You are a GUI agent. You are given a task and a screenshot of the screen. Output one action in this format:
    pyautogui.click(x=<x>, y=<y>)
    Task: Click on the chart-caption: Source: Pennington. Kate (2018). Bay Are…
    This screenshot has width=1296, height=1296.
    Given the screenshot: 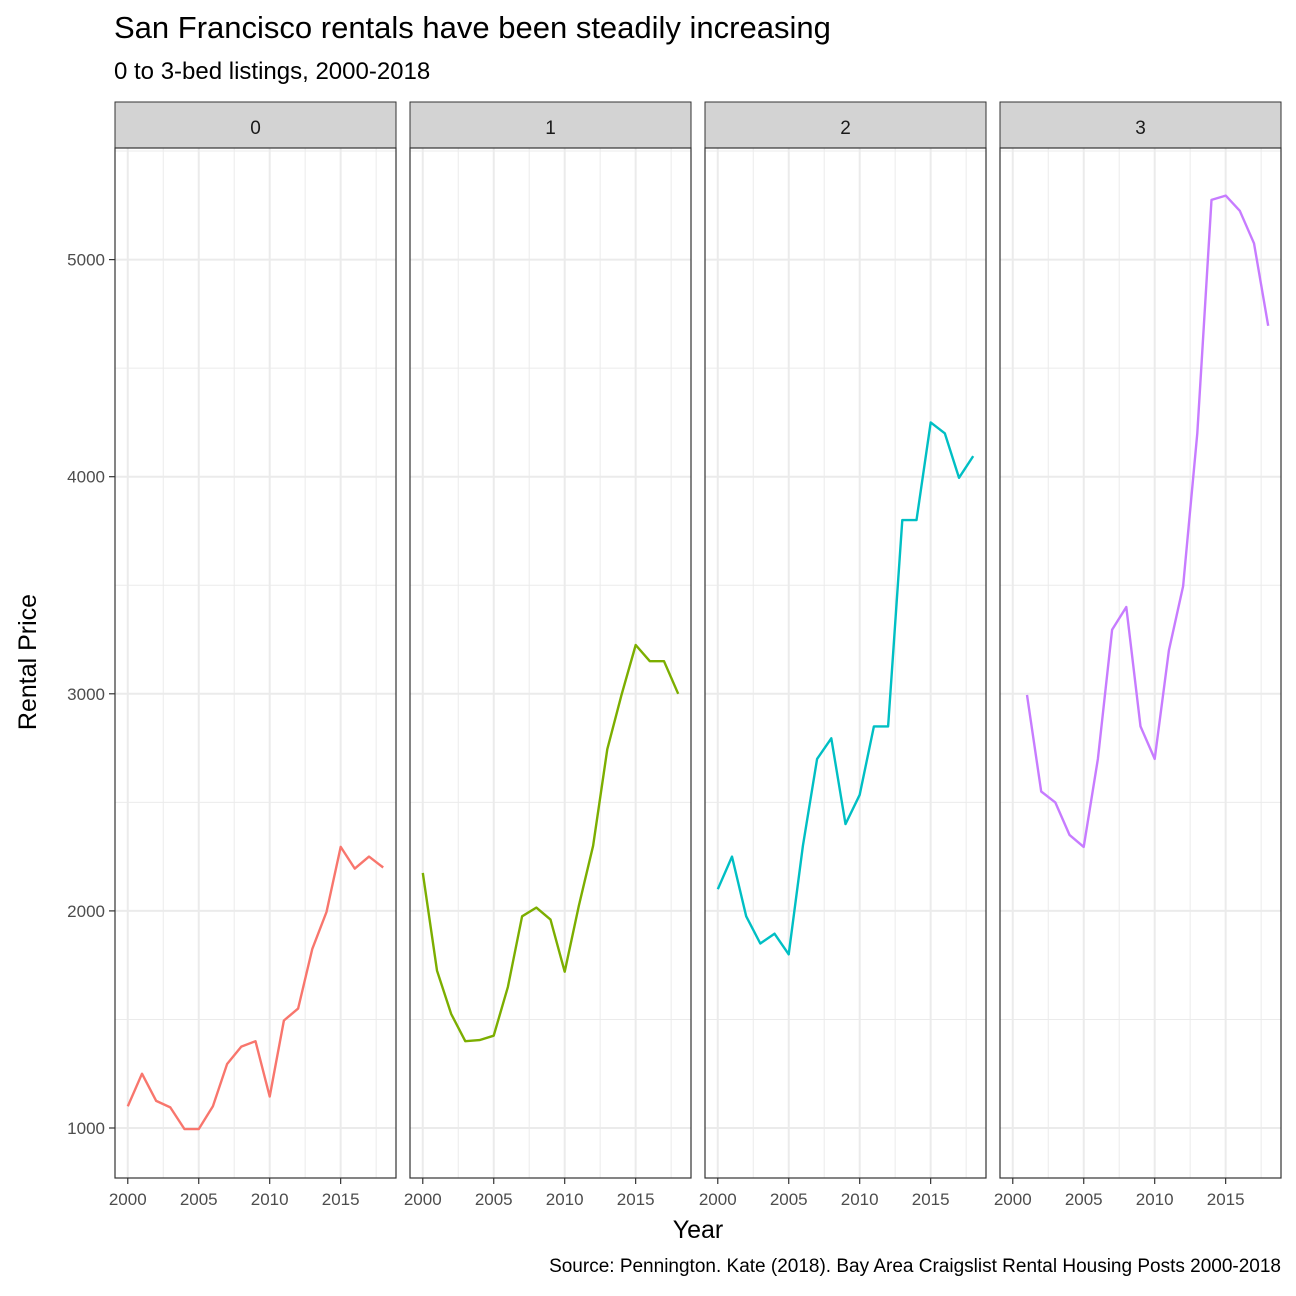 What is the action you would take?
    pyautogui.click(x=915, y=1266)
    